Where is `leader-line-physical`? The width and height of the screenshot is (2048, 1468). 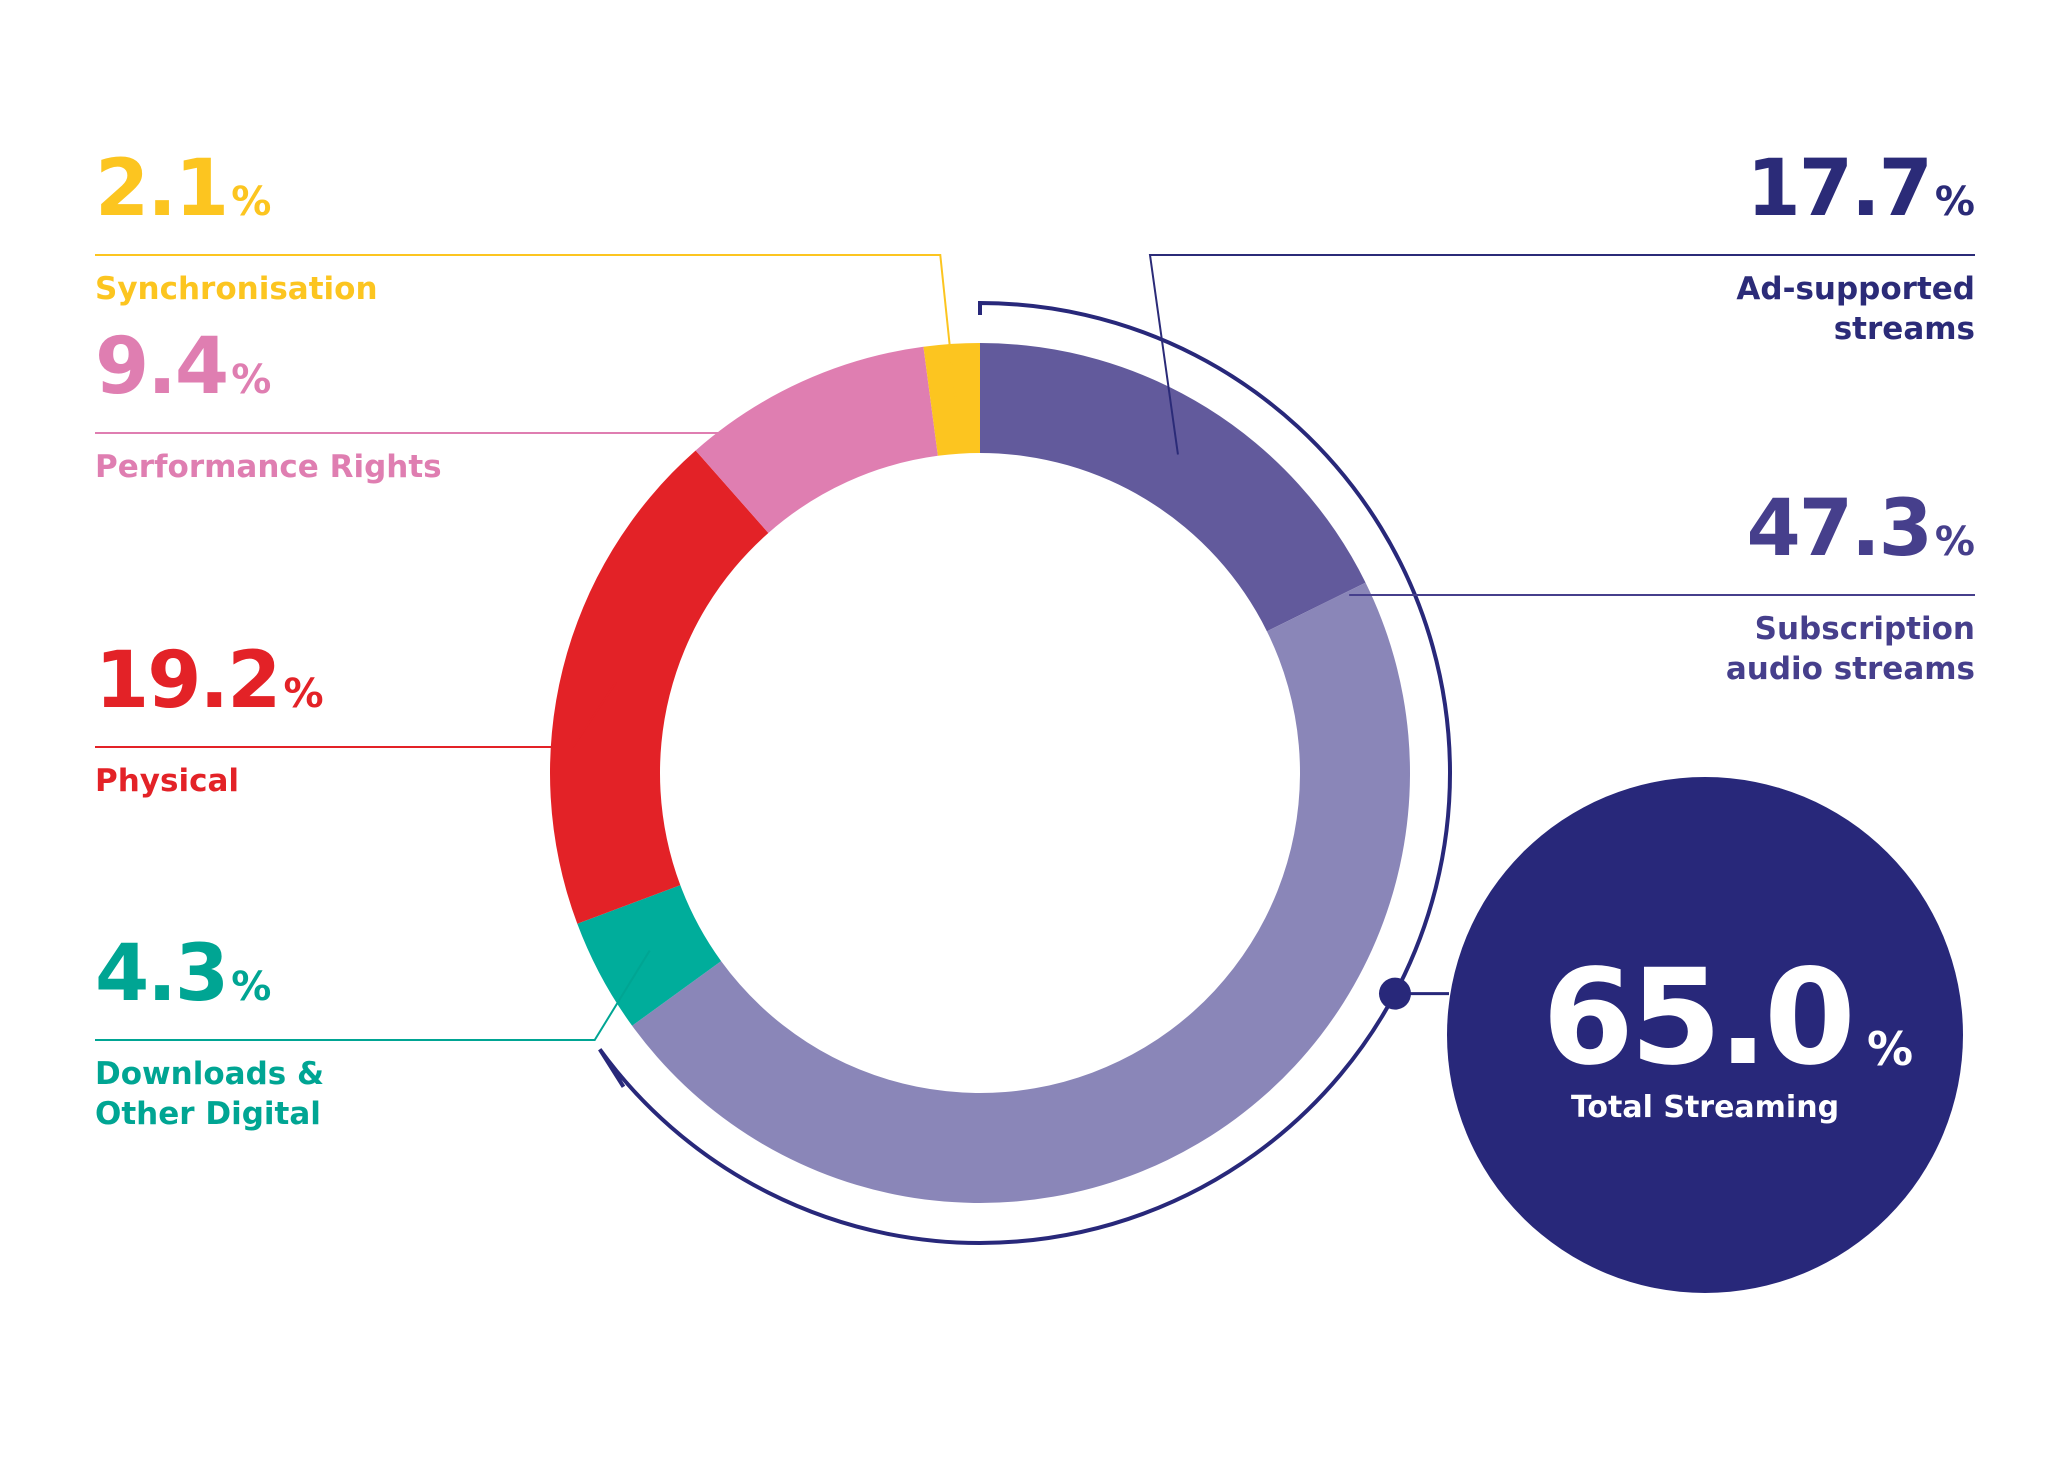 leader-line-physical is located at coordinates (356, 714).